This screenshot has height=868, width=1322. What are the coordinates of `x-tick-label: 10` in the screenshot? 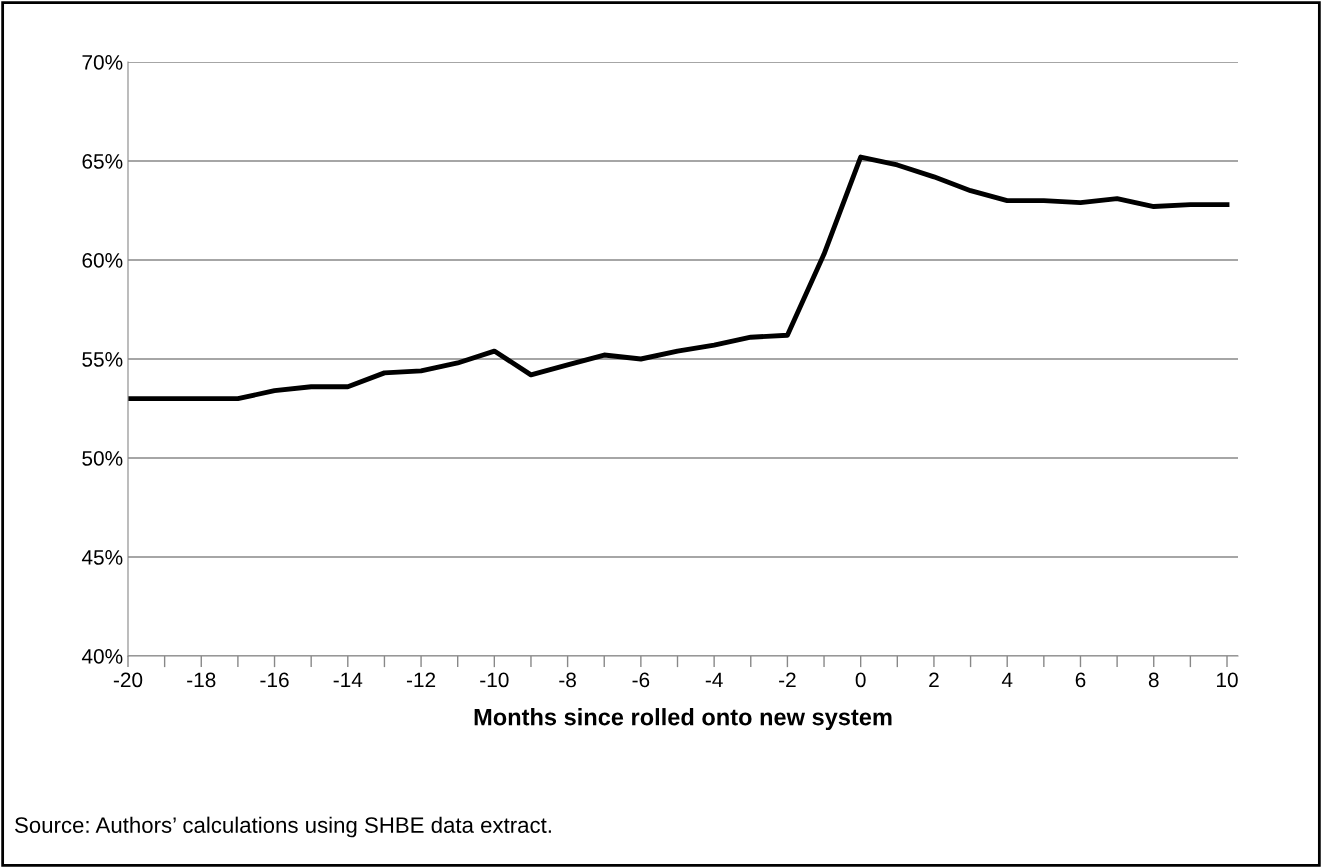 It's located at (1227, 680).